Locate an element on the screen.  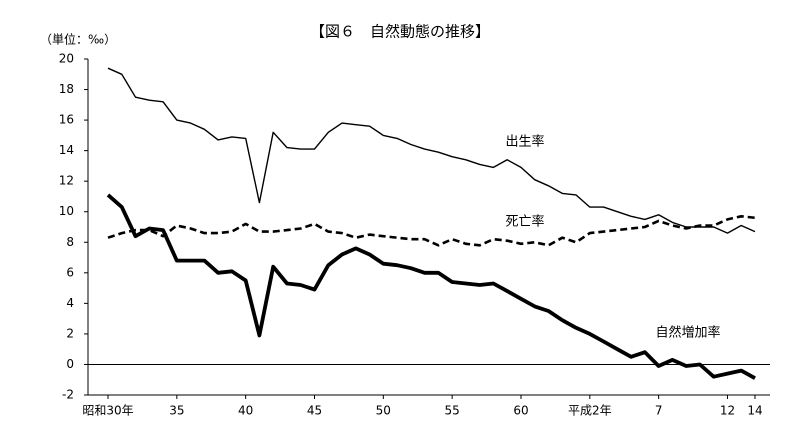
series-label: 死亡率 is located at coordinates (524, 222).